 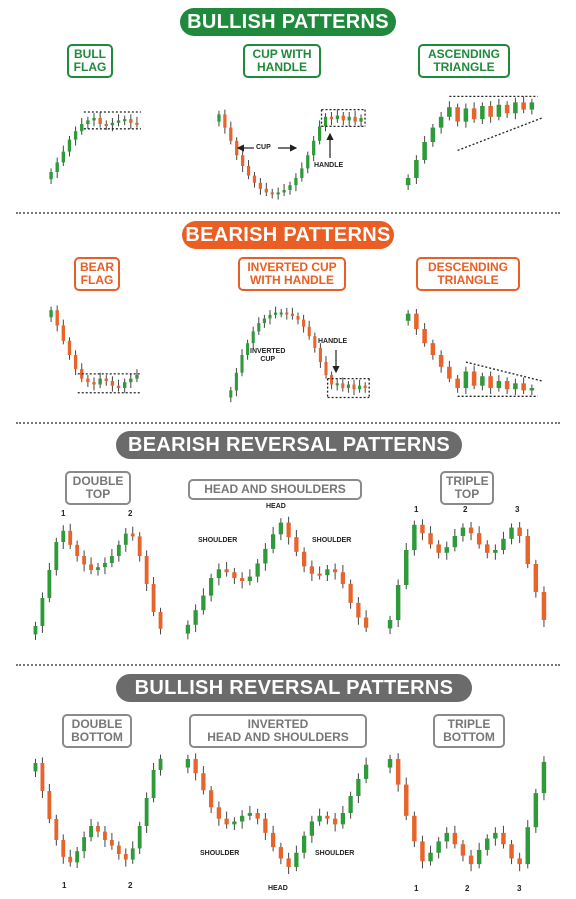 I want to click on annotation-head-bottom: HEAD, so click(x=278, y=888).